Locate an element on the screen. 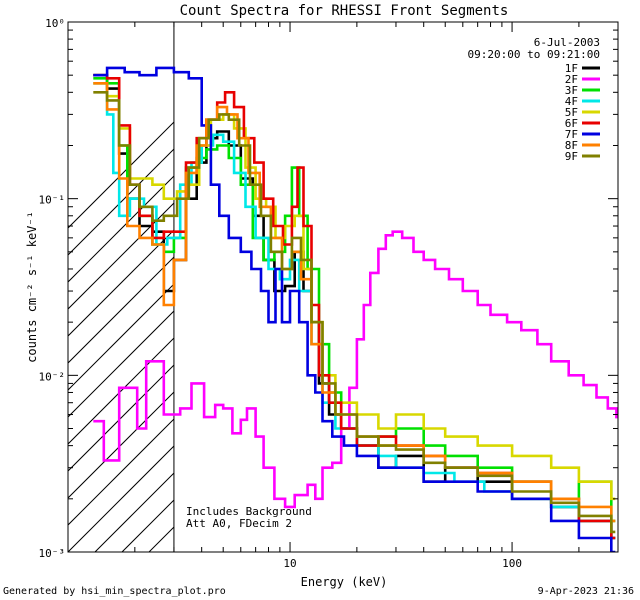  x-tick-label: 10 is located at coordinates (289, 563).